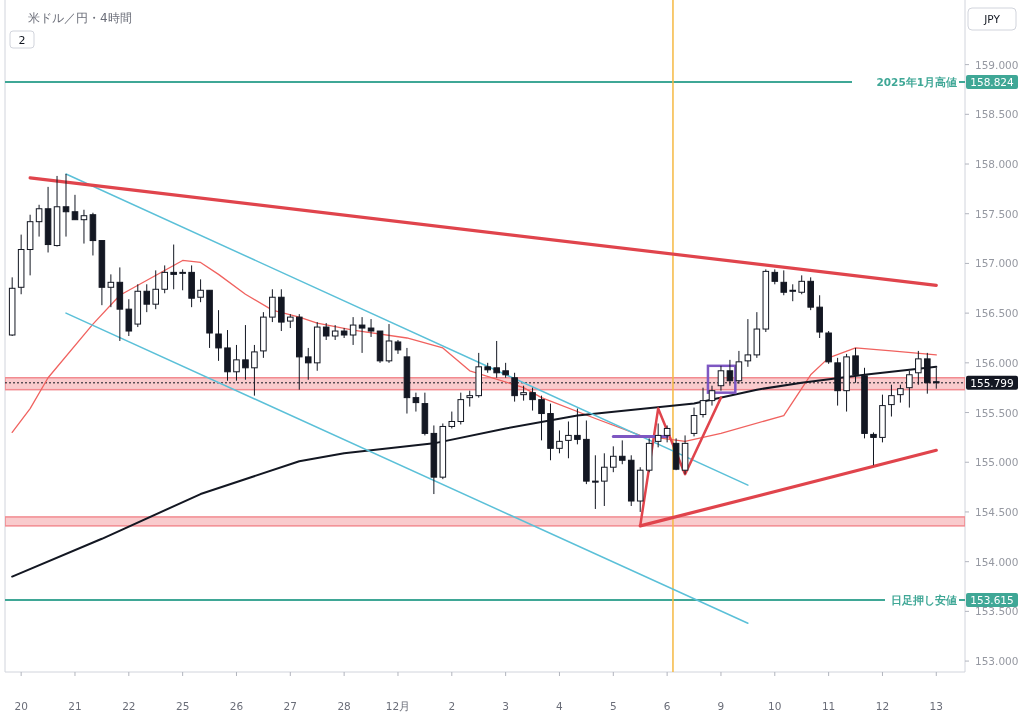 Image resolution: width=1024 pixels, height=725 pixels. What do you see at coordinates (828, 706) in the screenshot?
I see `x-tick-label: 11` at bounding box center [828, 706].